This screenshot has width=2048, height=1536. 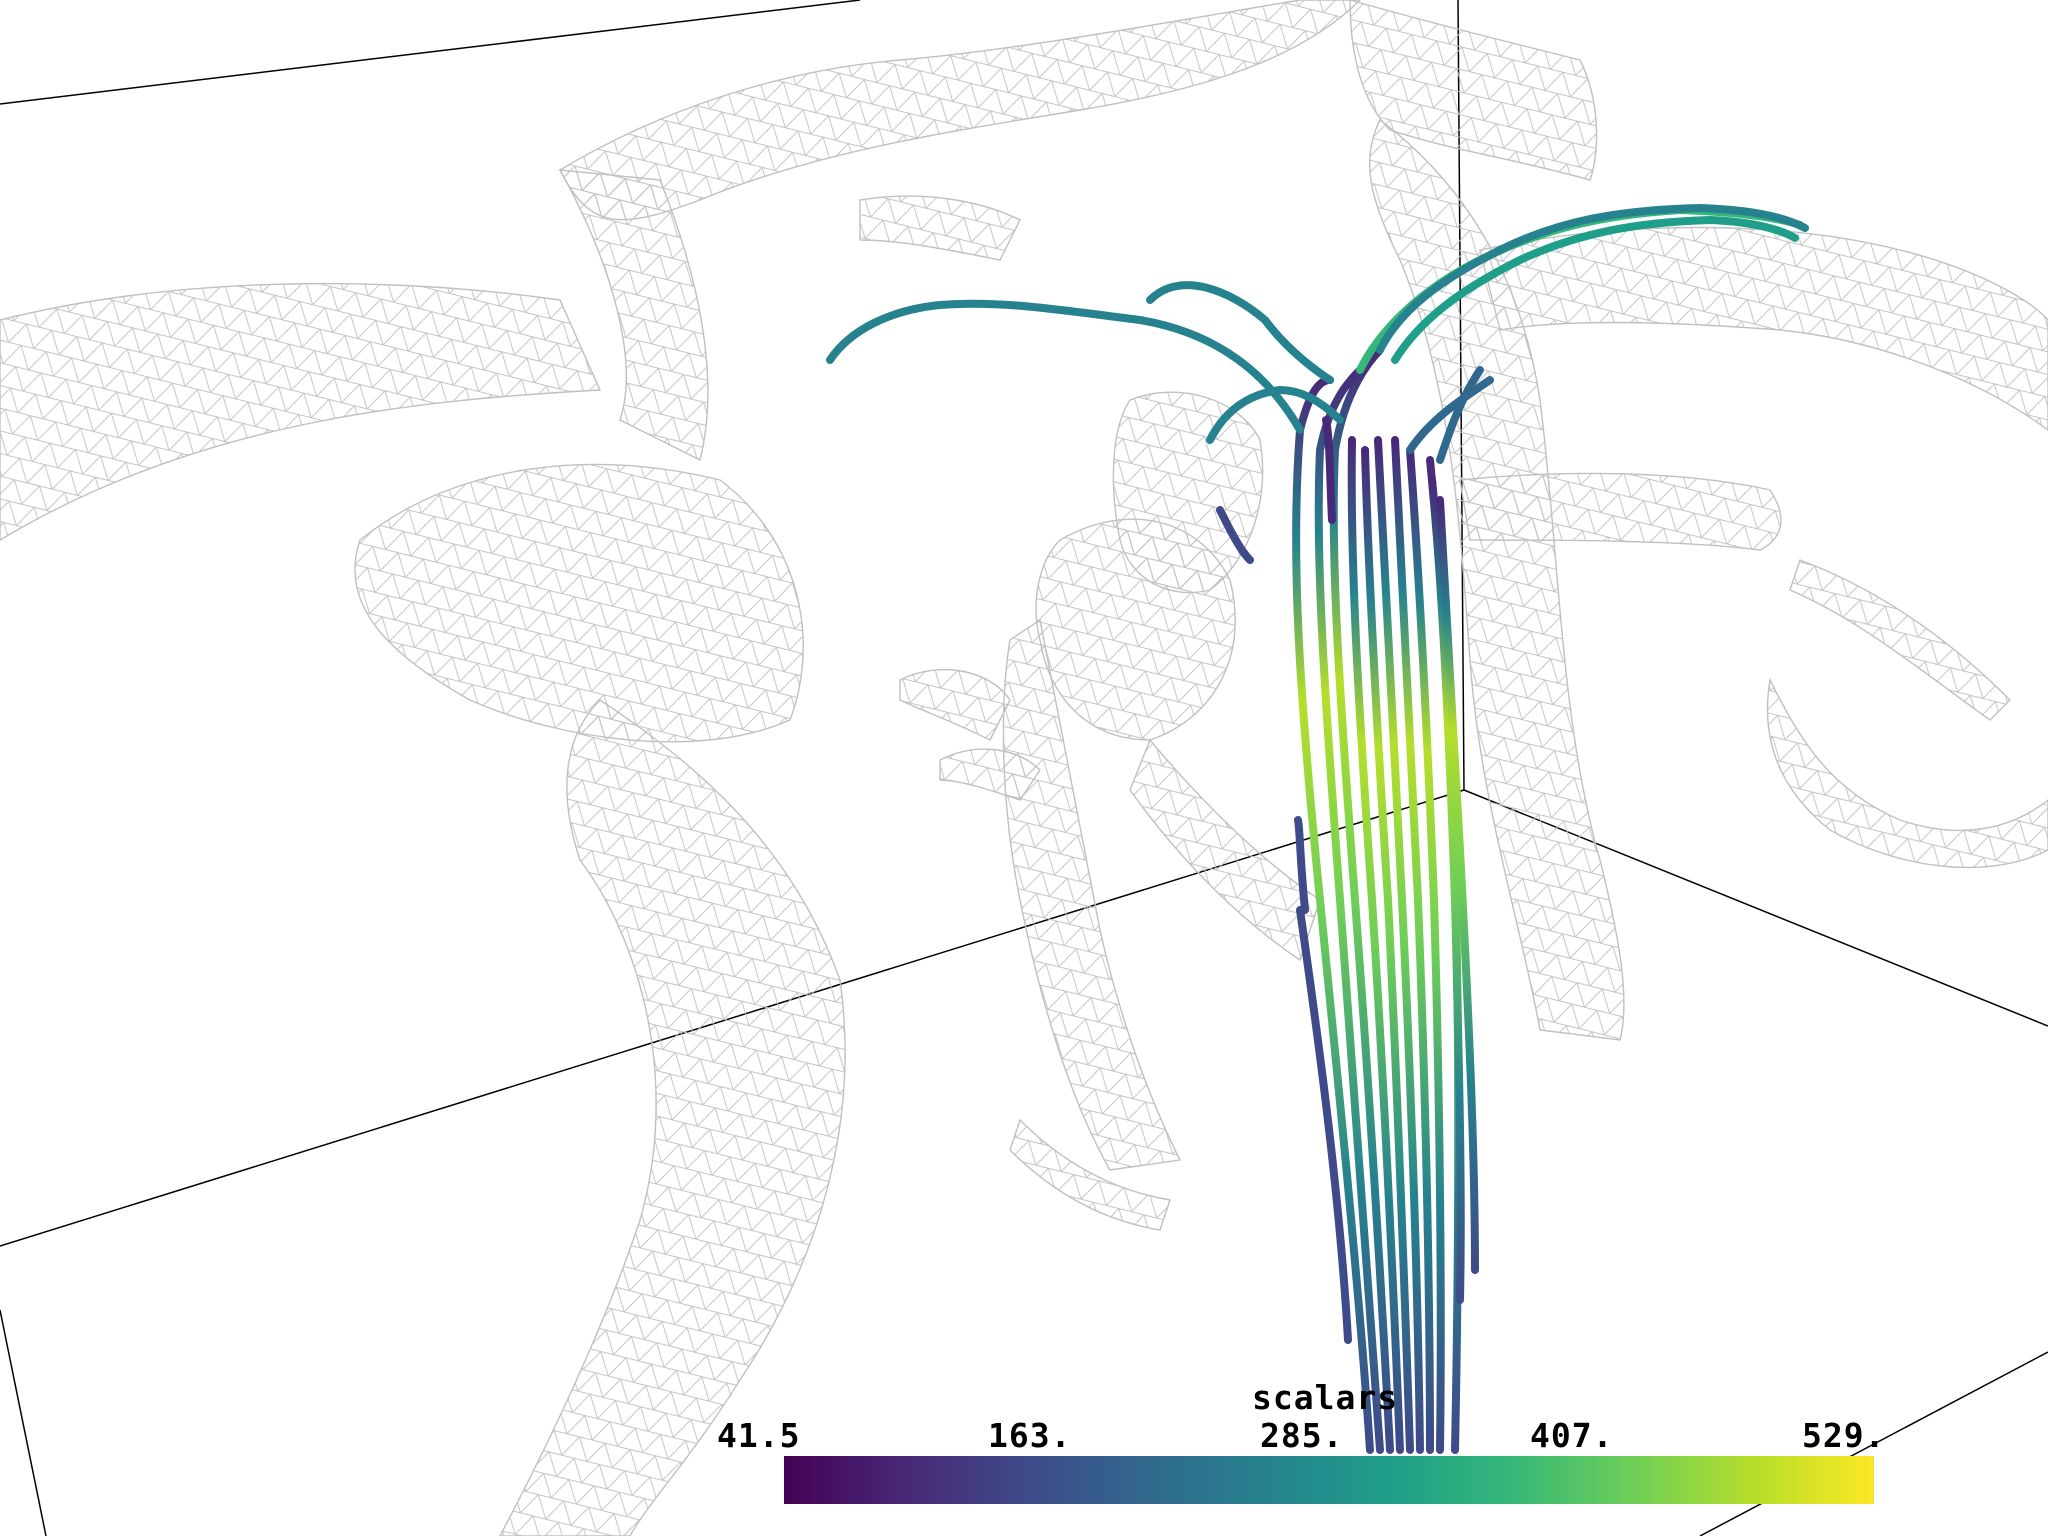 What do you see at coordinates (1329, 1480) in the screenshot?
I see `colorbar-gradient` at bounding box center [1329, 1480].